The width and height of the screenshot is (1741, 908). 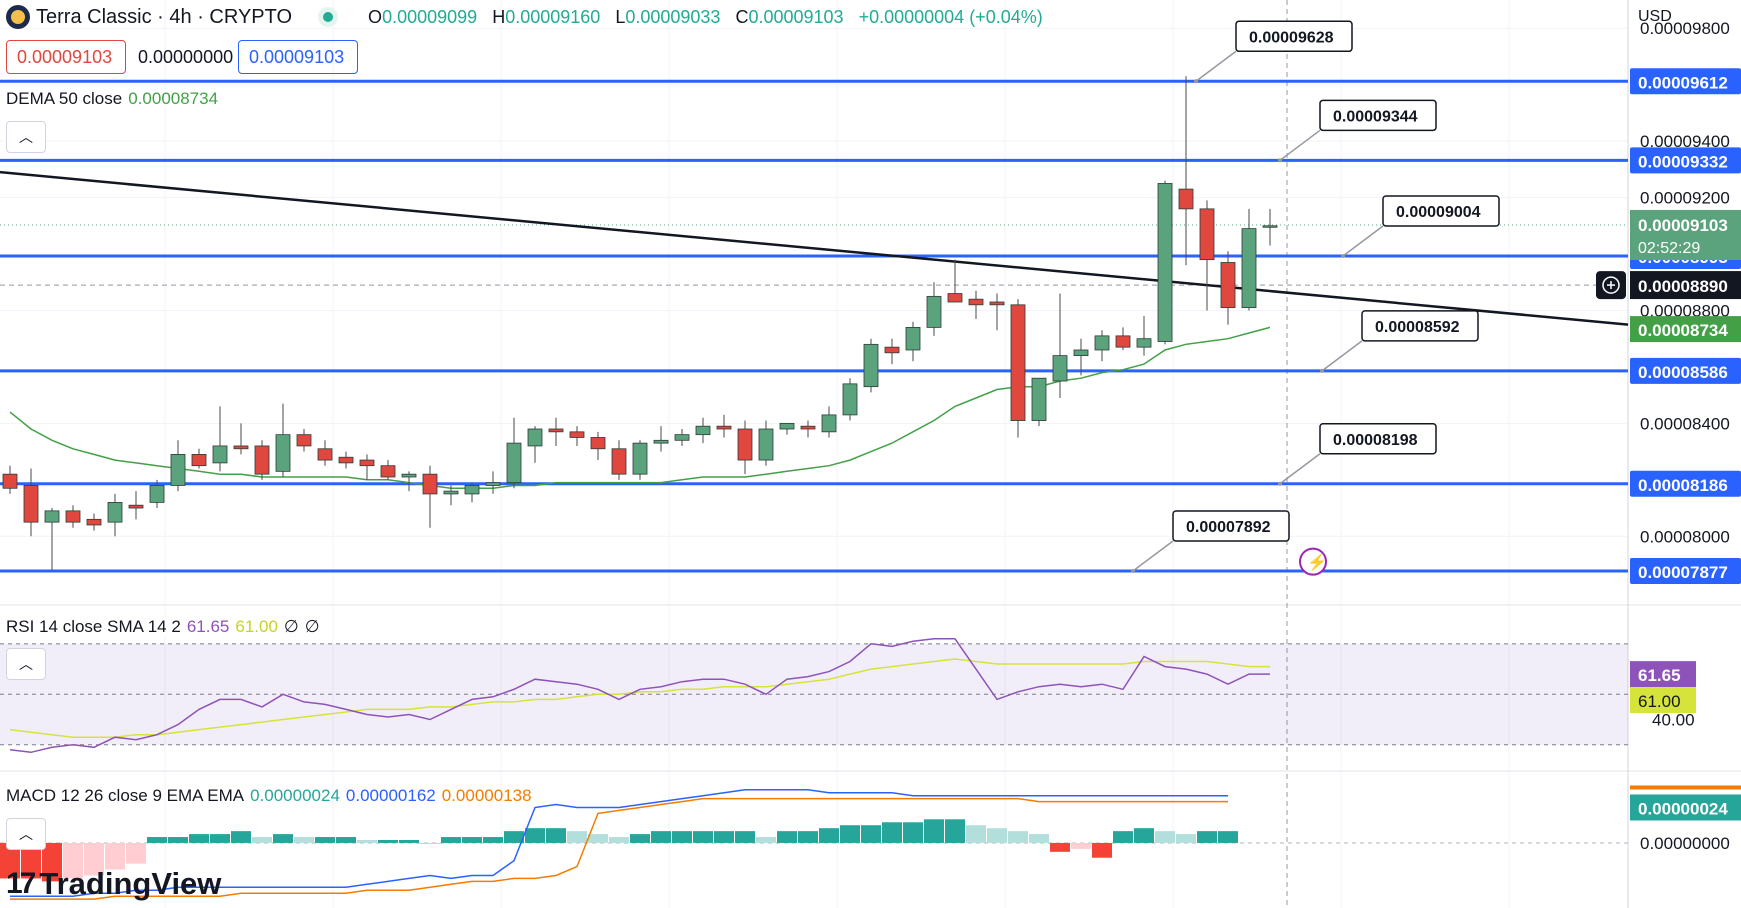 I want to click on price-tick-label: 0.00009200, so click(x=1685, y=198).